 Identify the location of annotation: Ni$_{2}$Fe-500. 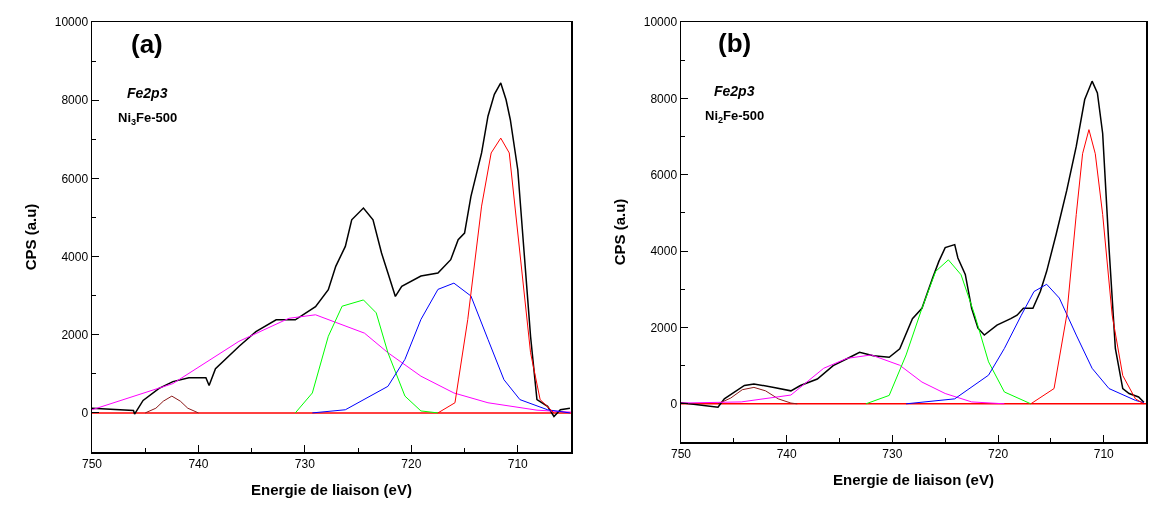
(735, 116).